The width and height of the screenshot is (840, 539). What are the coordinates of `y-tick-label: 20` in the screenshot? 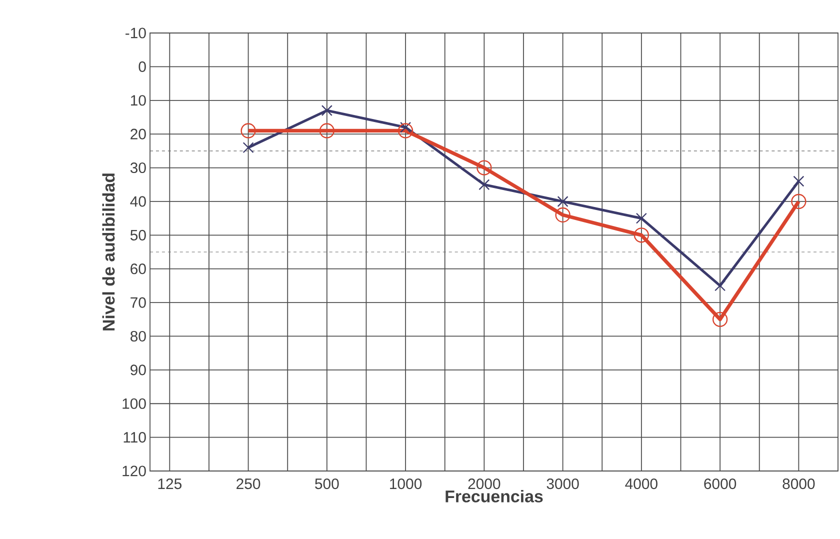 It's located at (138, 134).